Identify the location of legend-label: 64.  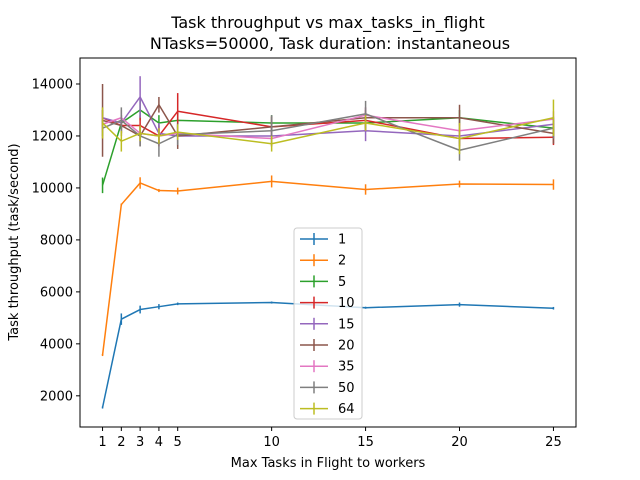
(346, 409).